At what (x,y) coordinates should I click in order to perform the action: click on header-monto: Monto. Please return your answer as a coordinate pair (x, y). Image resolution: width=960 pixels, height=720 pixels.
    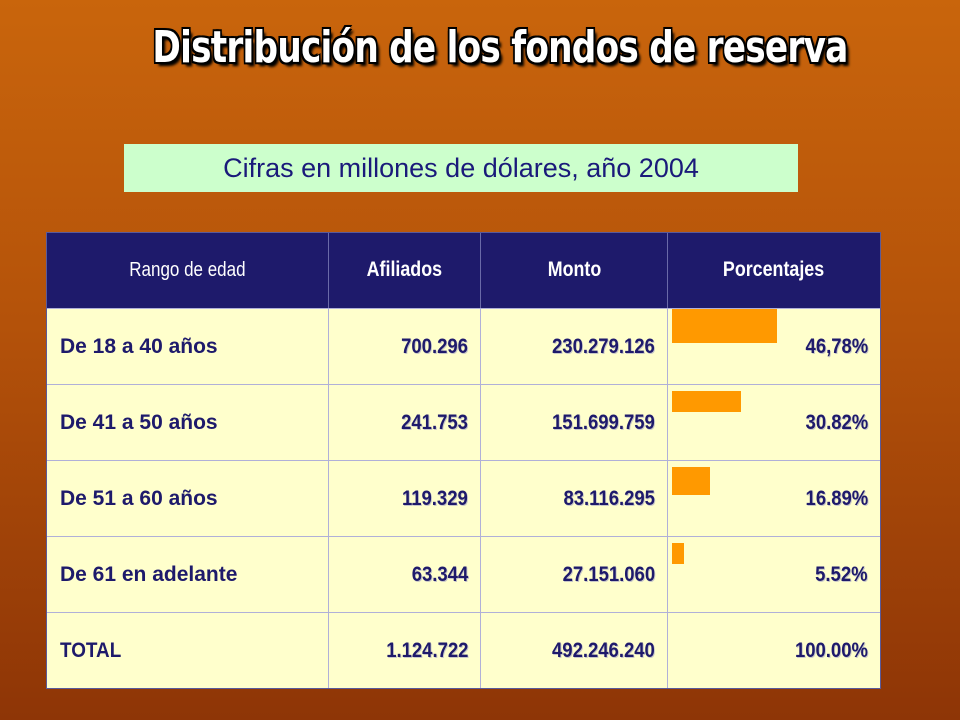
    Looking at the image, I should click on (574, 270).